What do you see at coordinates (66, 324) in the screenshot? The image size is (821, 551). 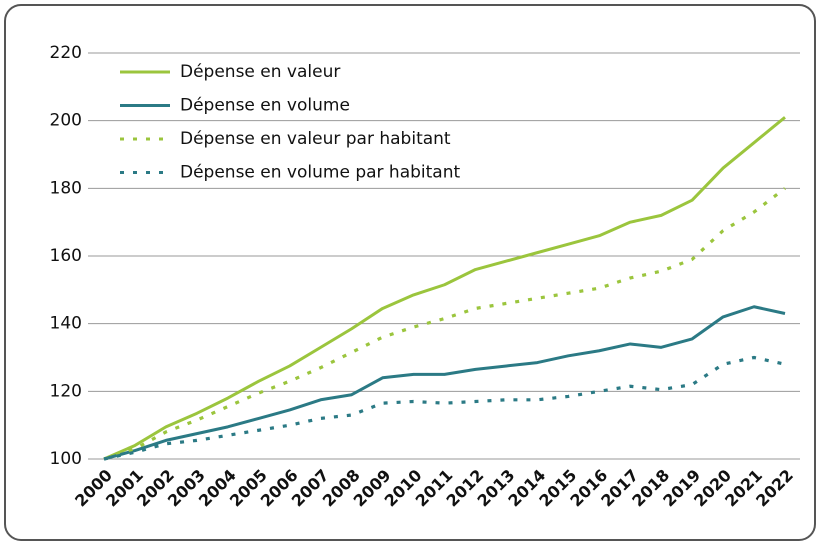 I see `y-tick-label: 140` at bounding box center [66, 324].